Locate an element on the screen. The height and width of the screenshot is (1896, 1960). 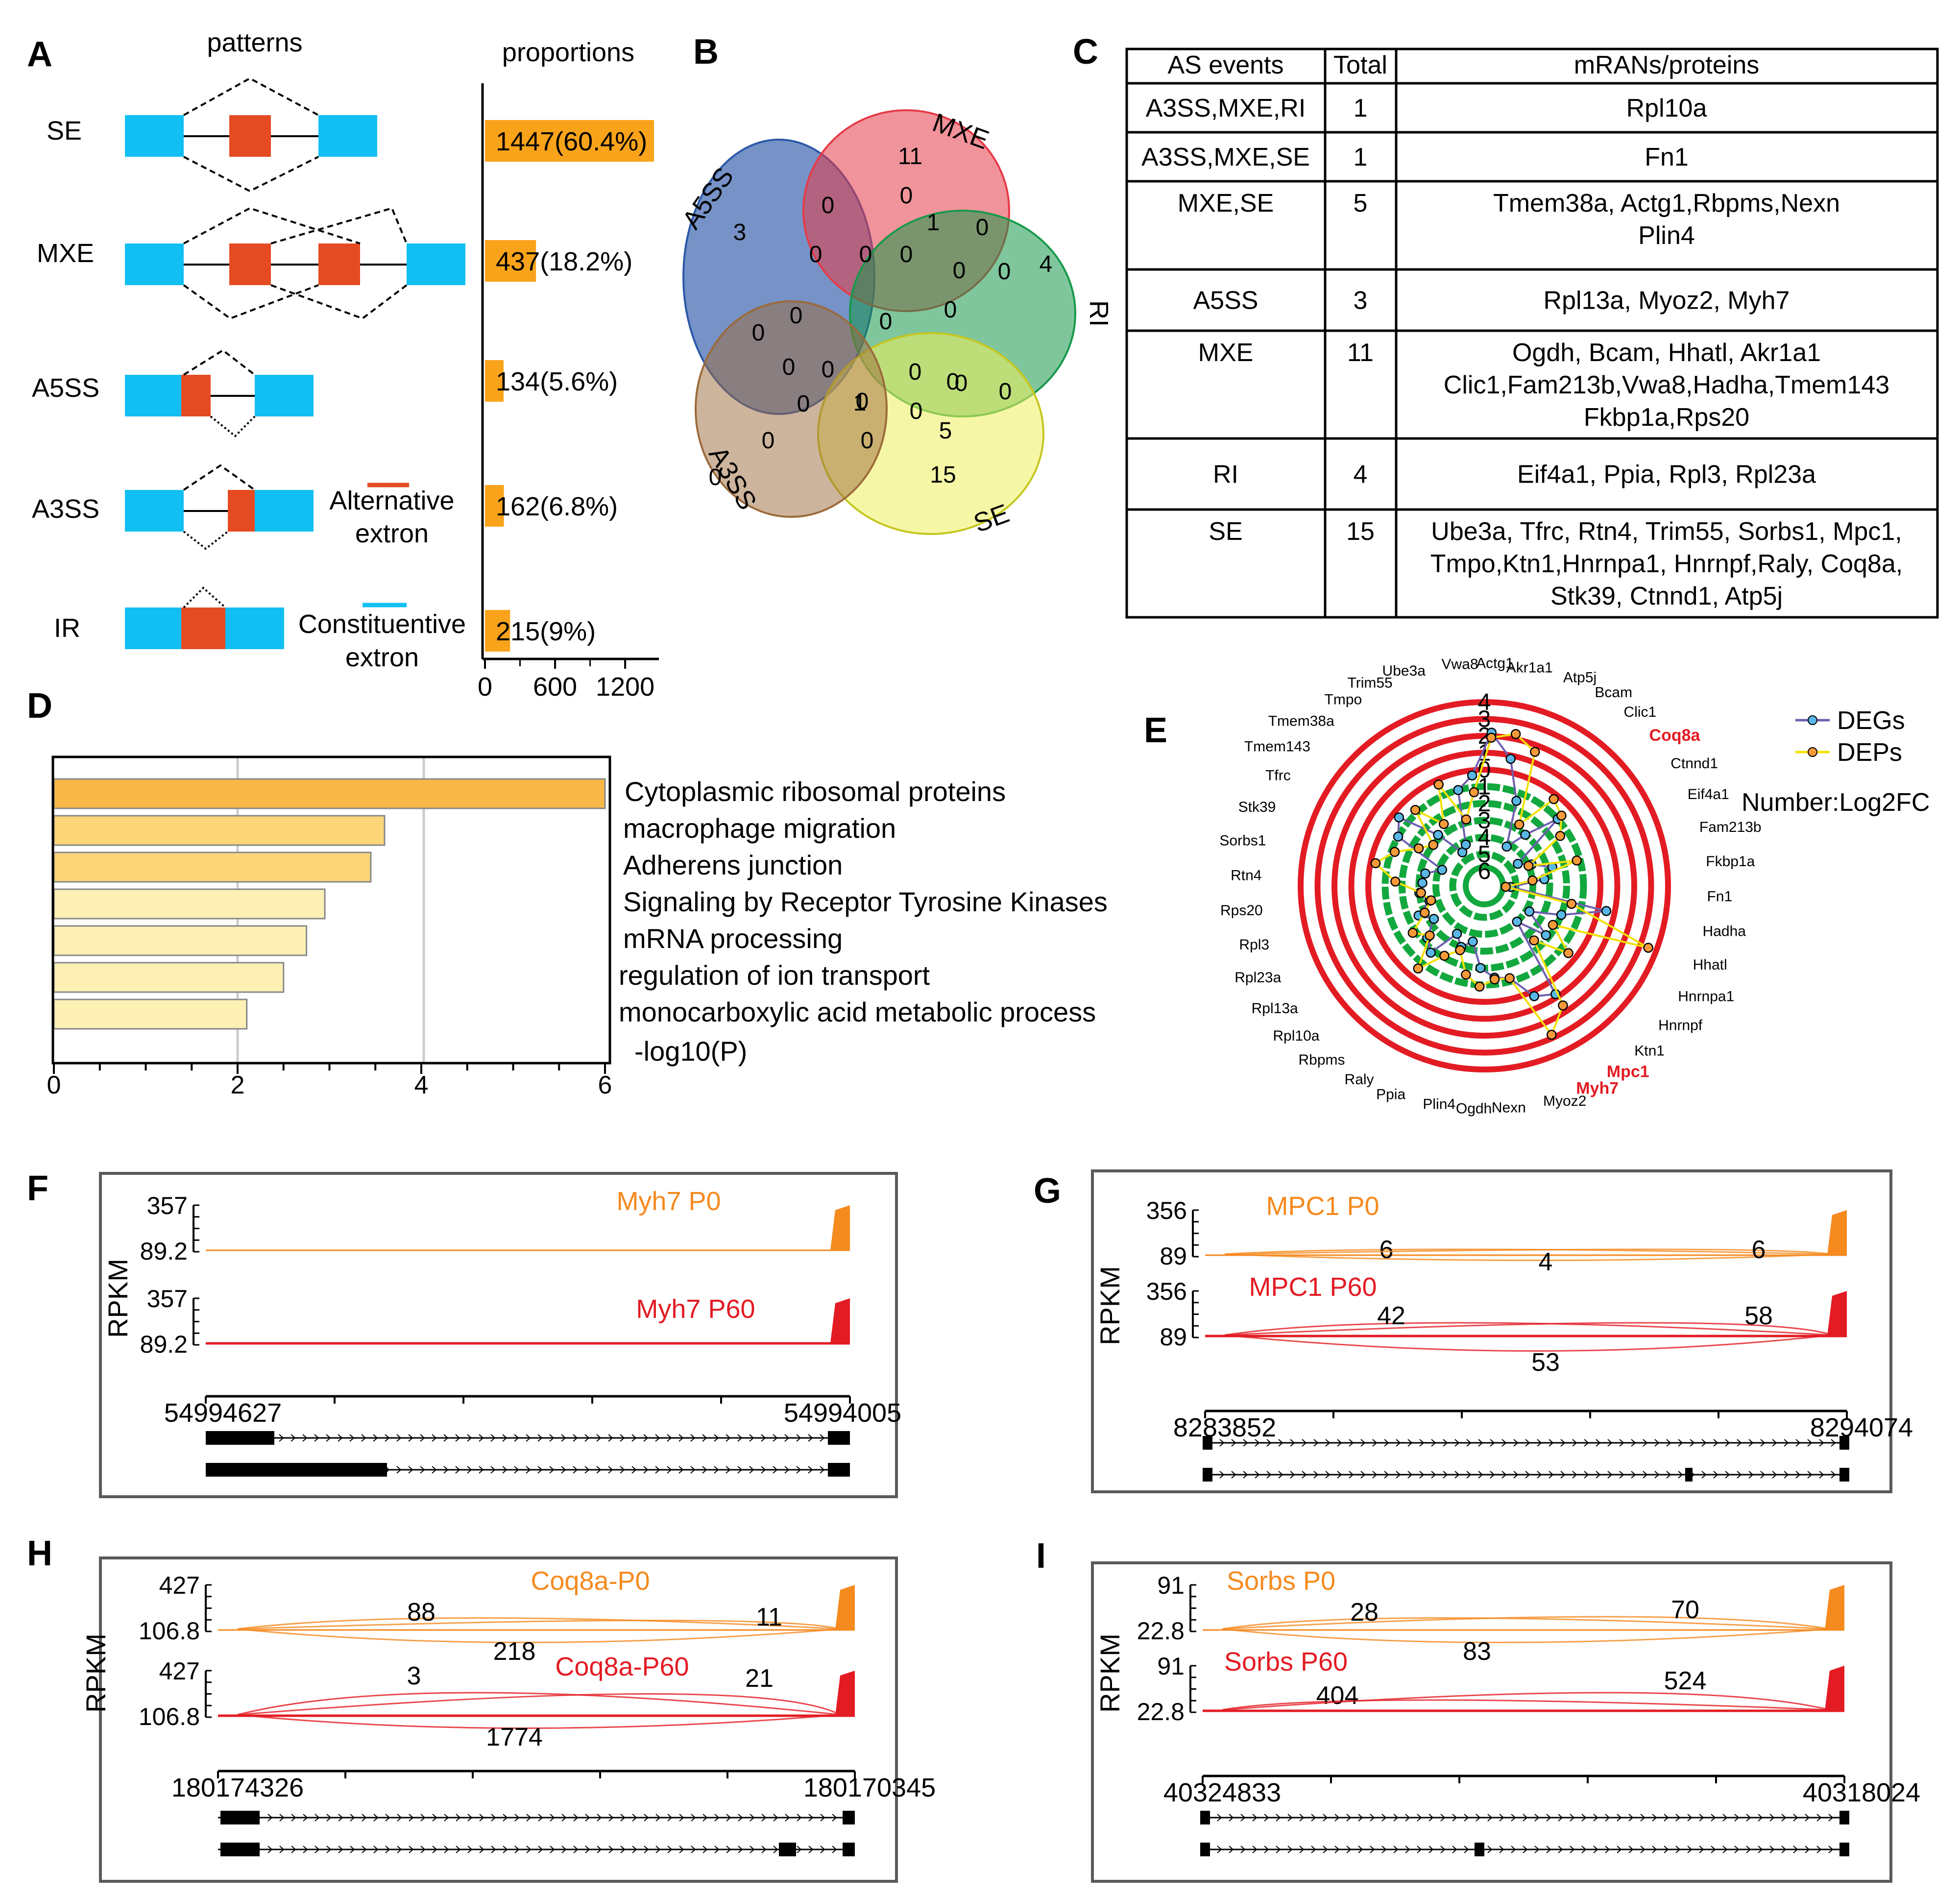
table-cell-genes: Rpl13a, Myoz2, Myh7 is located at coordinates (1667, 301).